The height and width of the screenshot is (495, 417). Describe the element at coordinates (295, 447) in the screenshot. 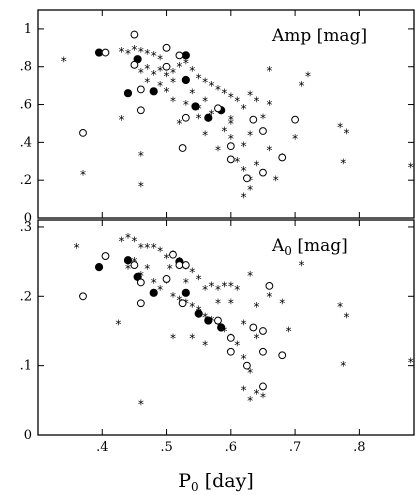

I see `x-tick-label: .7` at that location.